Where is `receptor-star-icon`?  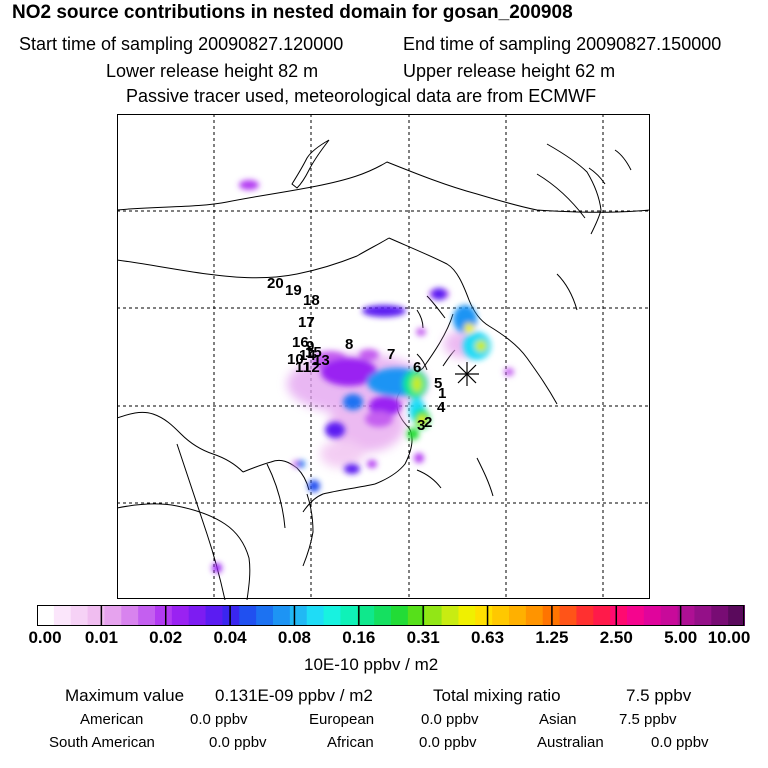 receptor-star-icon is located at coordinates (467, 374).